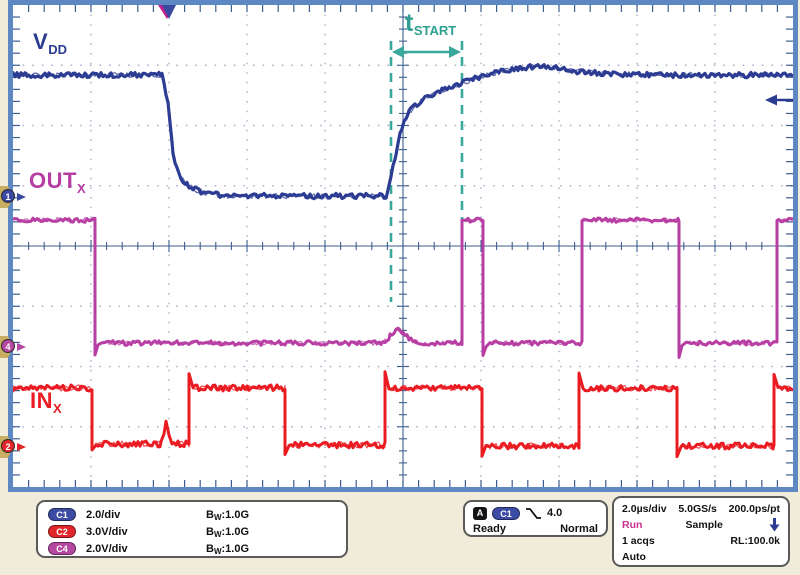 The width and height of the screenshot is (800, 575). What do you see at coordinates (62, 548) in the screenshot?
I see `c4-badge: C4` at bounding box center [62, 548].